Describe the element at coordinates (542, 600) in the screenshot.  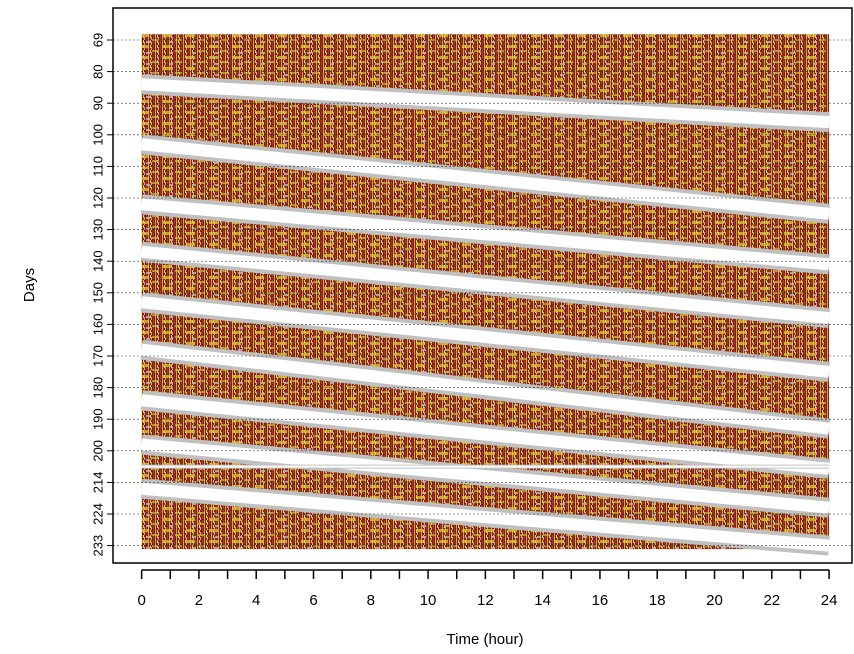
I see `x-tick-label: 14` at that location.